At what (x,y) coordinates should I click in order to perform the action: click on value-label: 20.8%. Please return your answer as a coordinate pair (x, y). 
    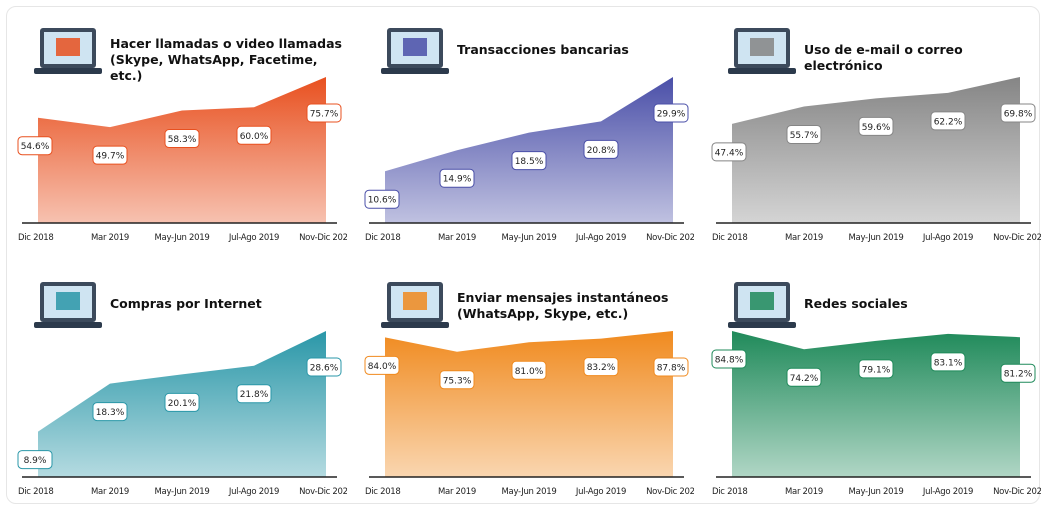
    Looking at the image, I should click on (601, 151).